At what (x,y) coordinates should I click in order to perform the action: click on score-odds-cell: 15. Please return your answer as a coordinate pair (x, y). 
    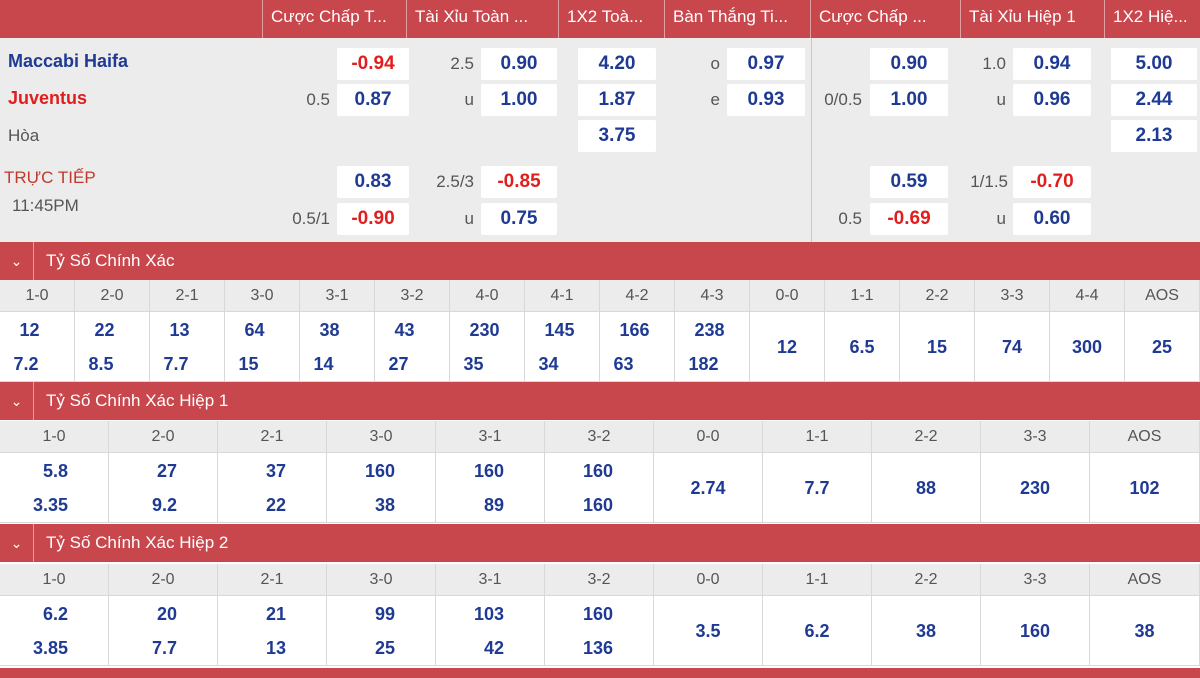
    Looking at the image, I should click on (937, 347).